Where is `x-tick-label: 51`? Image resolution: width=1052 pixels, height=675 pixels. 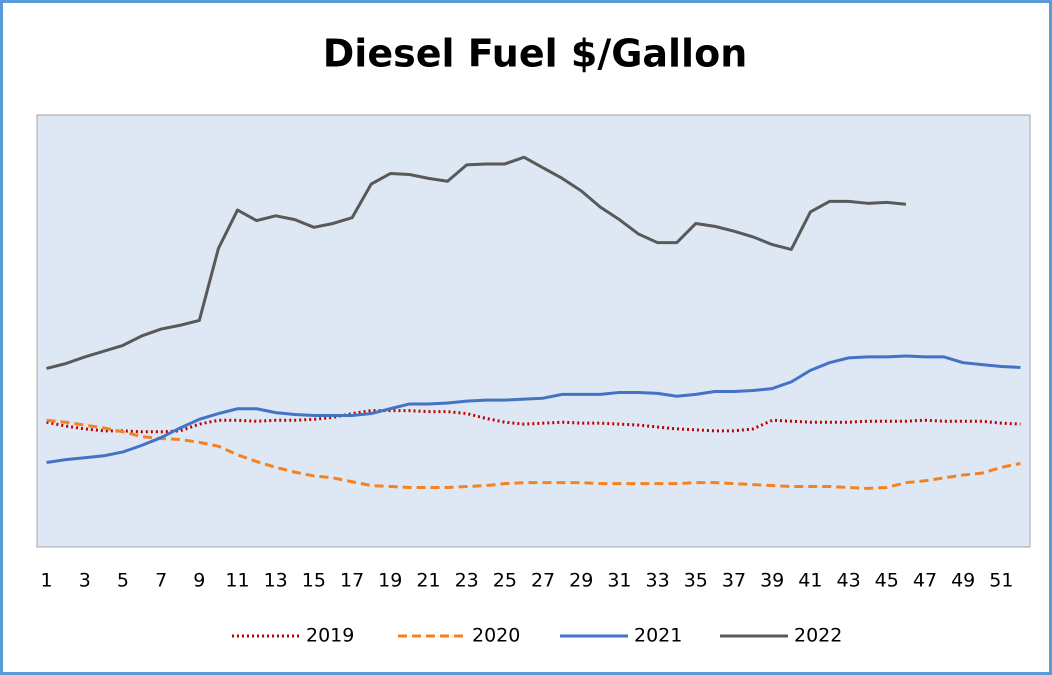 x-tick-label: 51 is located at coordinates (1001, 581).